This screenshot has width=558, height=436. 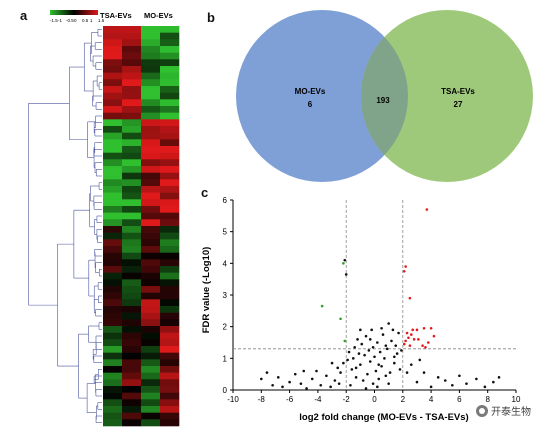 I want to click on volcano-point-green, so click(x=343, y=263).